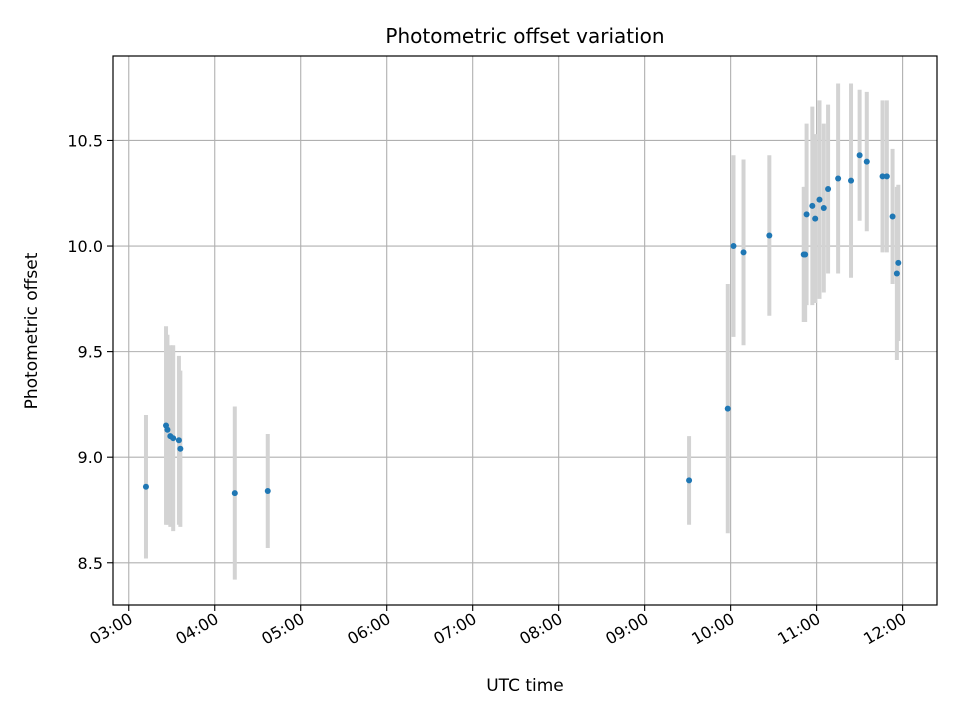 This screenshot has width=960, height=720. I want to click on chart-title: Photometric offset variation, so click(524, 36).